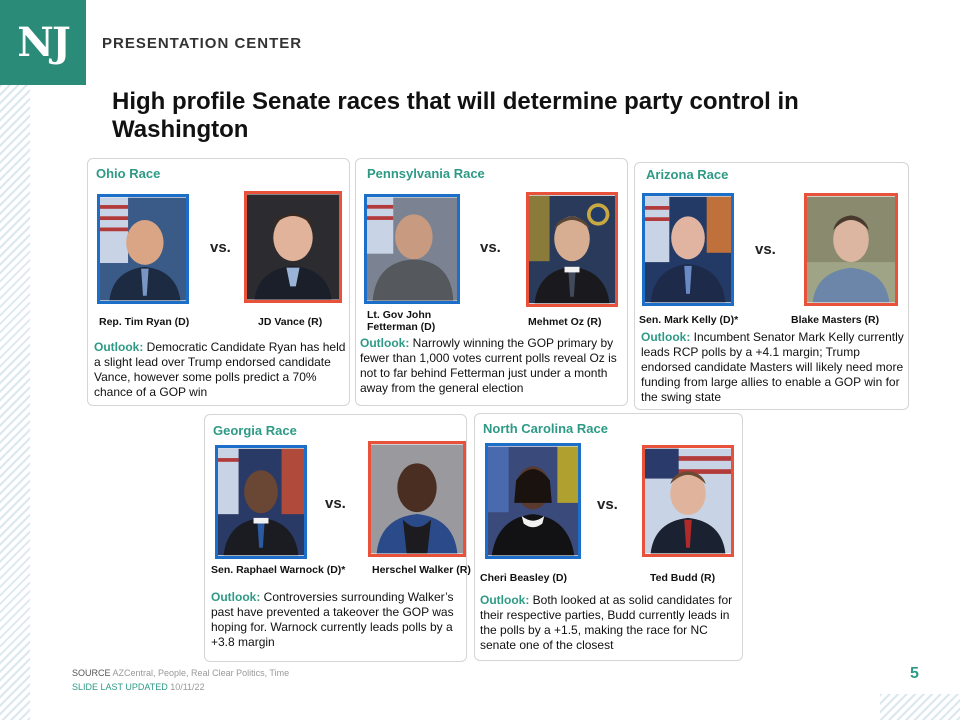 The height and width of the screenshot is (720, 960). Describe the element at coordinates (255, 430) in the screenshot. I see `race-name: Georgia Race` at that location.